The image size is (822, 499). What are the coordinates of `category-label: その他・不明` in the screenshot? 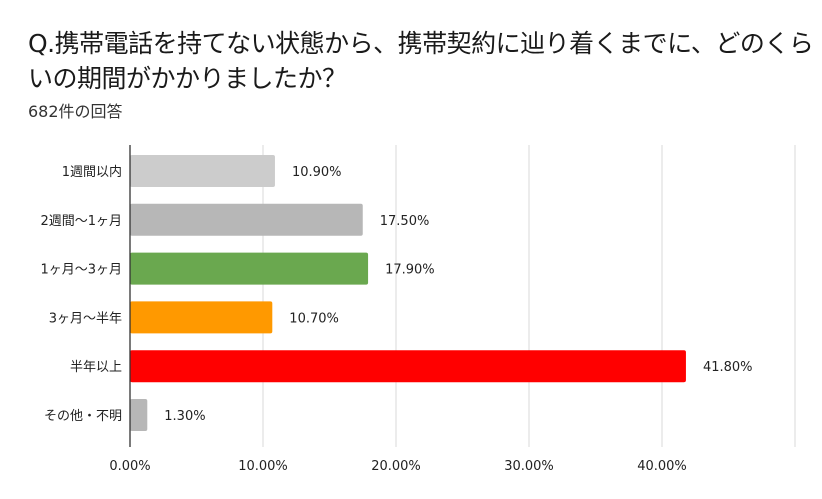 It's located at (83, 416).